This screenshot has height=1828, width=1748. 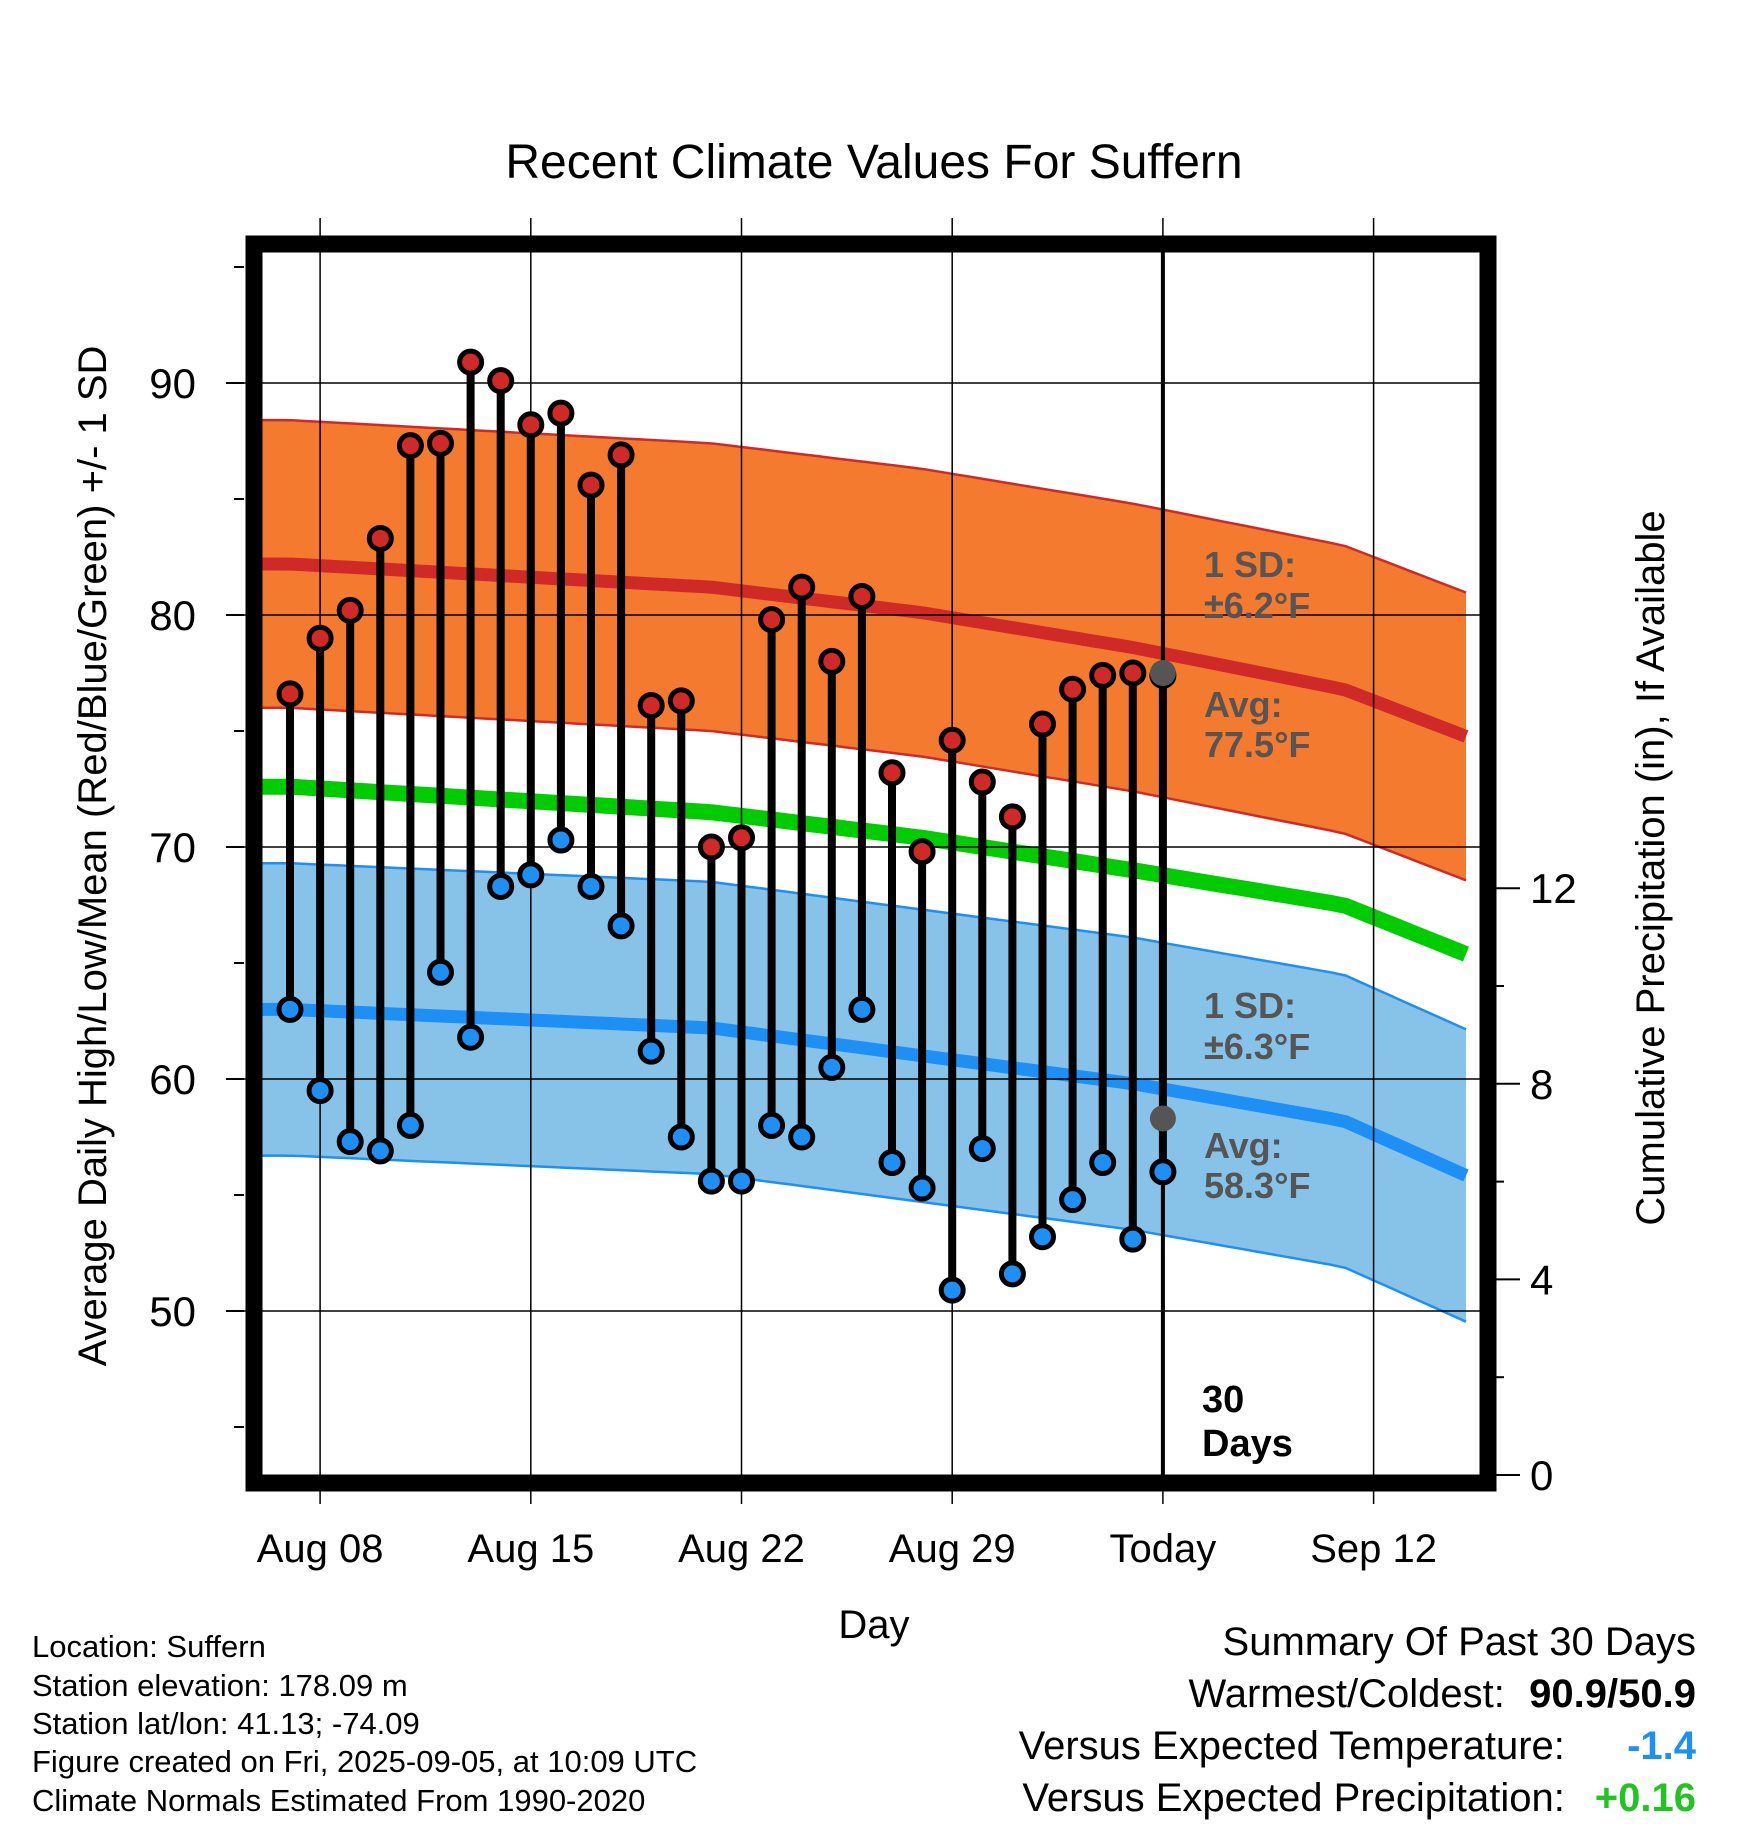 What do you see at coordinates (172, 847) in the screenshot?
I see `y-tick-label: 70` at bounding box center [172, 847].